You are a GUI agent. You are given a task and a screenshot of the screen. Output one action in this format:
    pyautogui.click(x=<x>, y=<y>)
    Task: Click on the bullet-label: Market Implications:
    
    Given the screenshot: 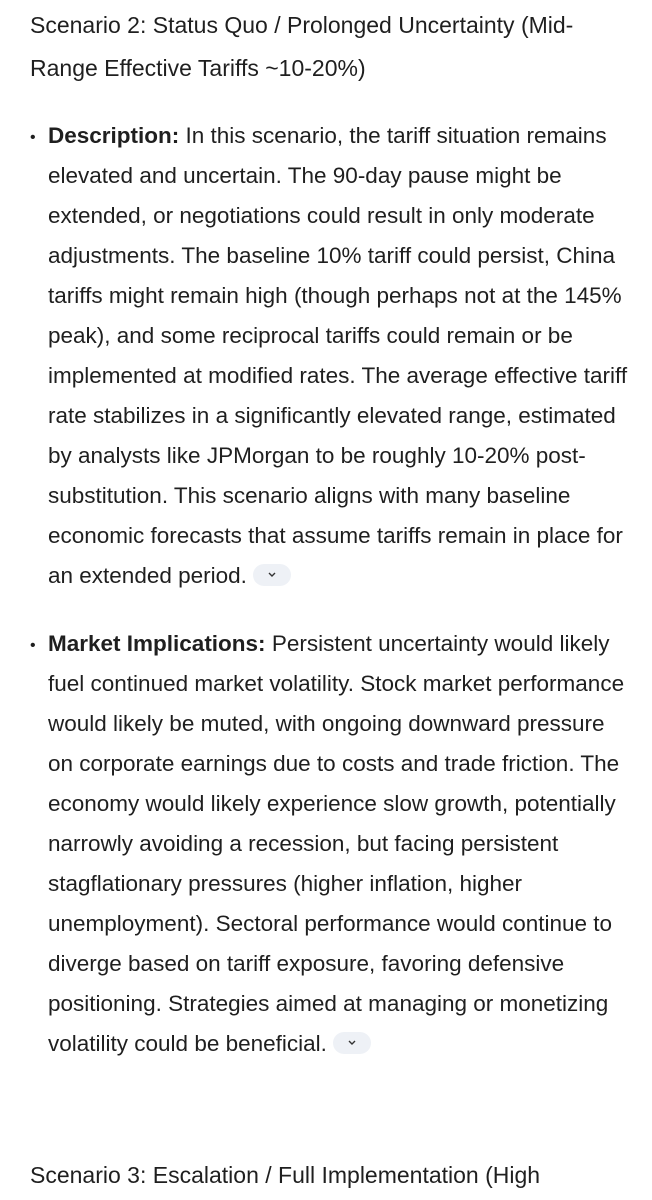 What is the action you would take?
    pyautogui.click(x=157, y=643)
    